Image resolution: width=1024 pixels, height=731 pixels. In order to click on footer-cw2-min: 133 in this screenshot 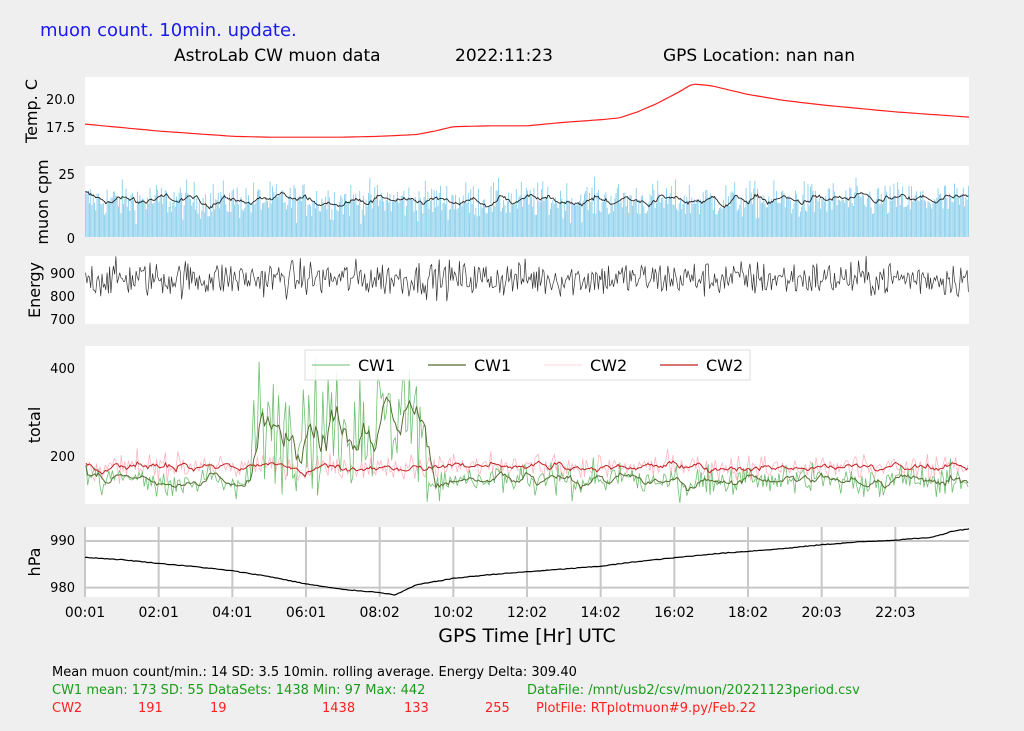, I will do `click(416, 708)`.